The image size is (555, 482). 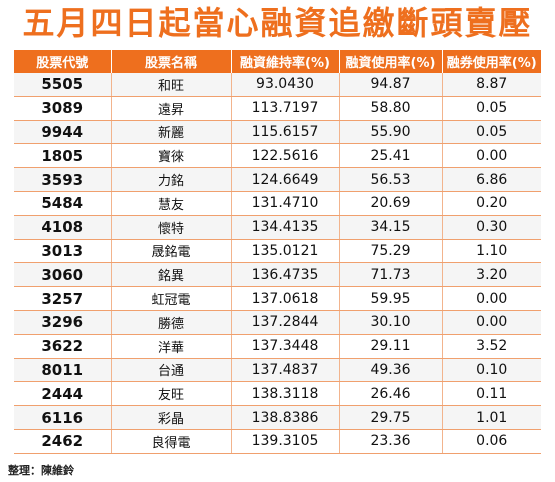 I want to click on header-row: 股票代號 股票名稱 融資維持率(%) 融資使用率(%) 融券使用率(%), so click(x=277, y=61).